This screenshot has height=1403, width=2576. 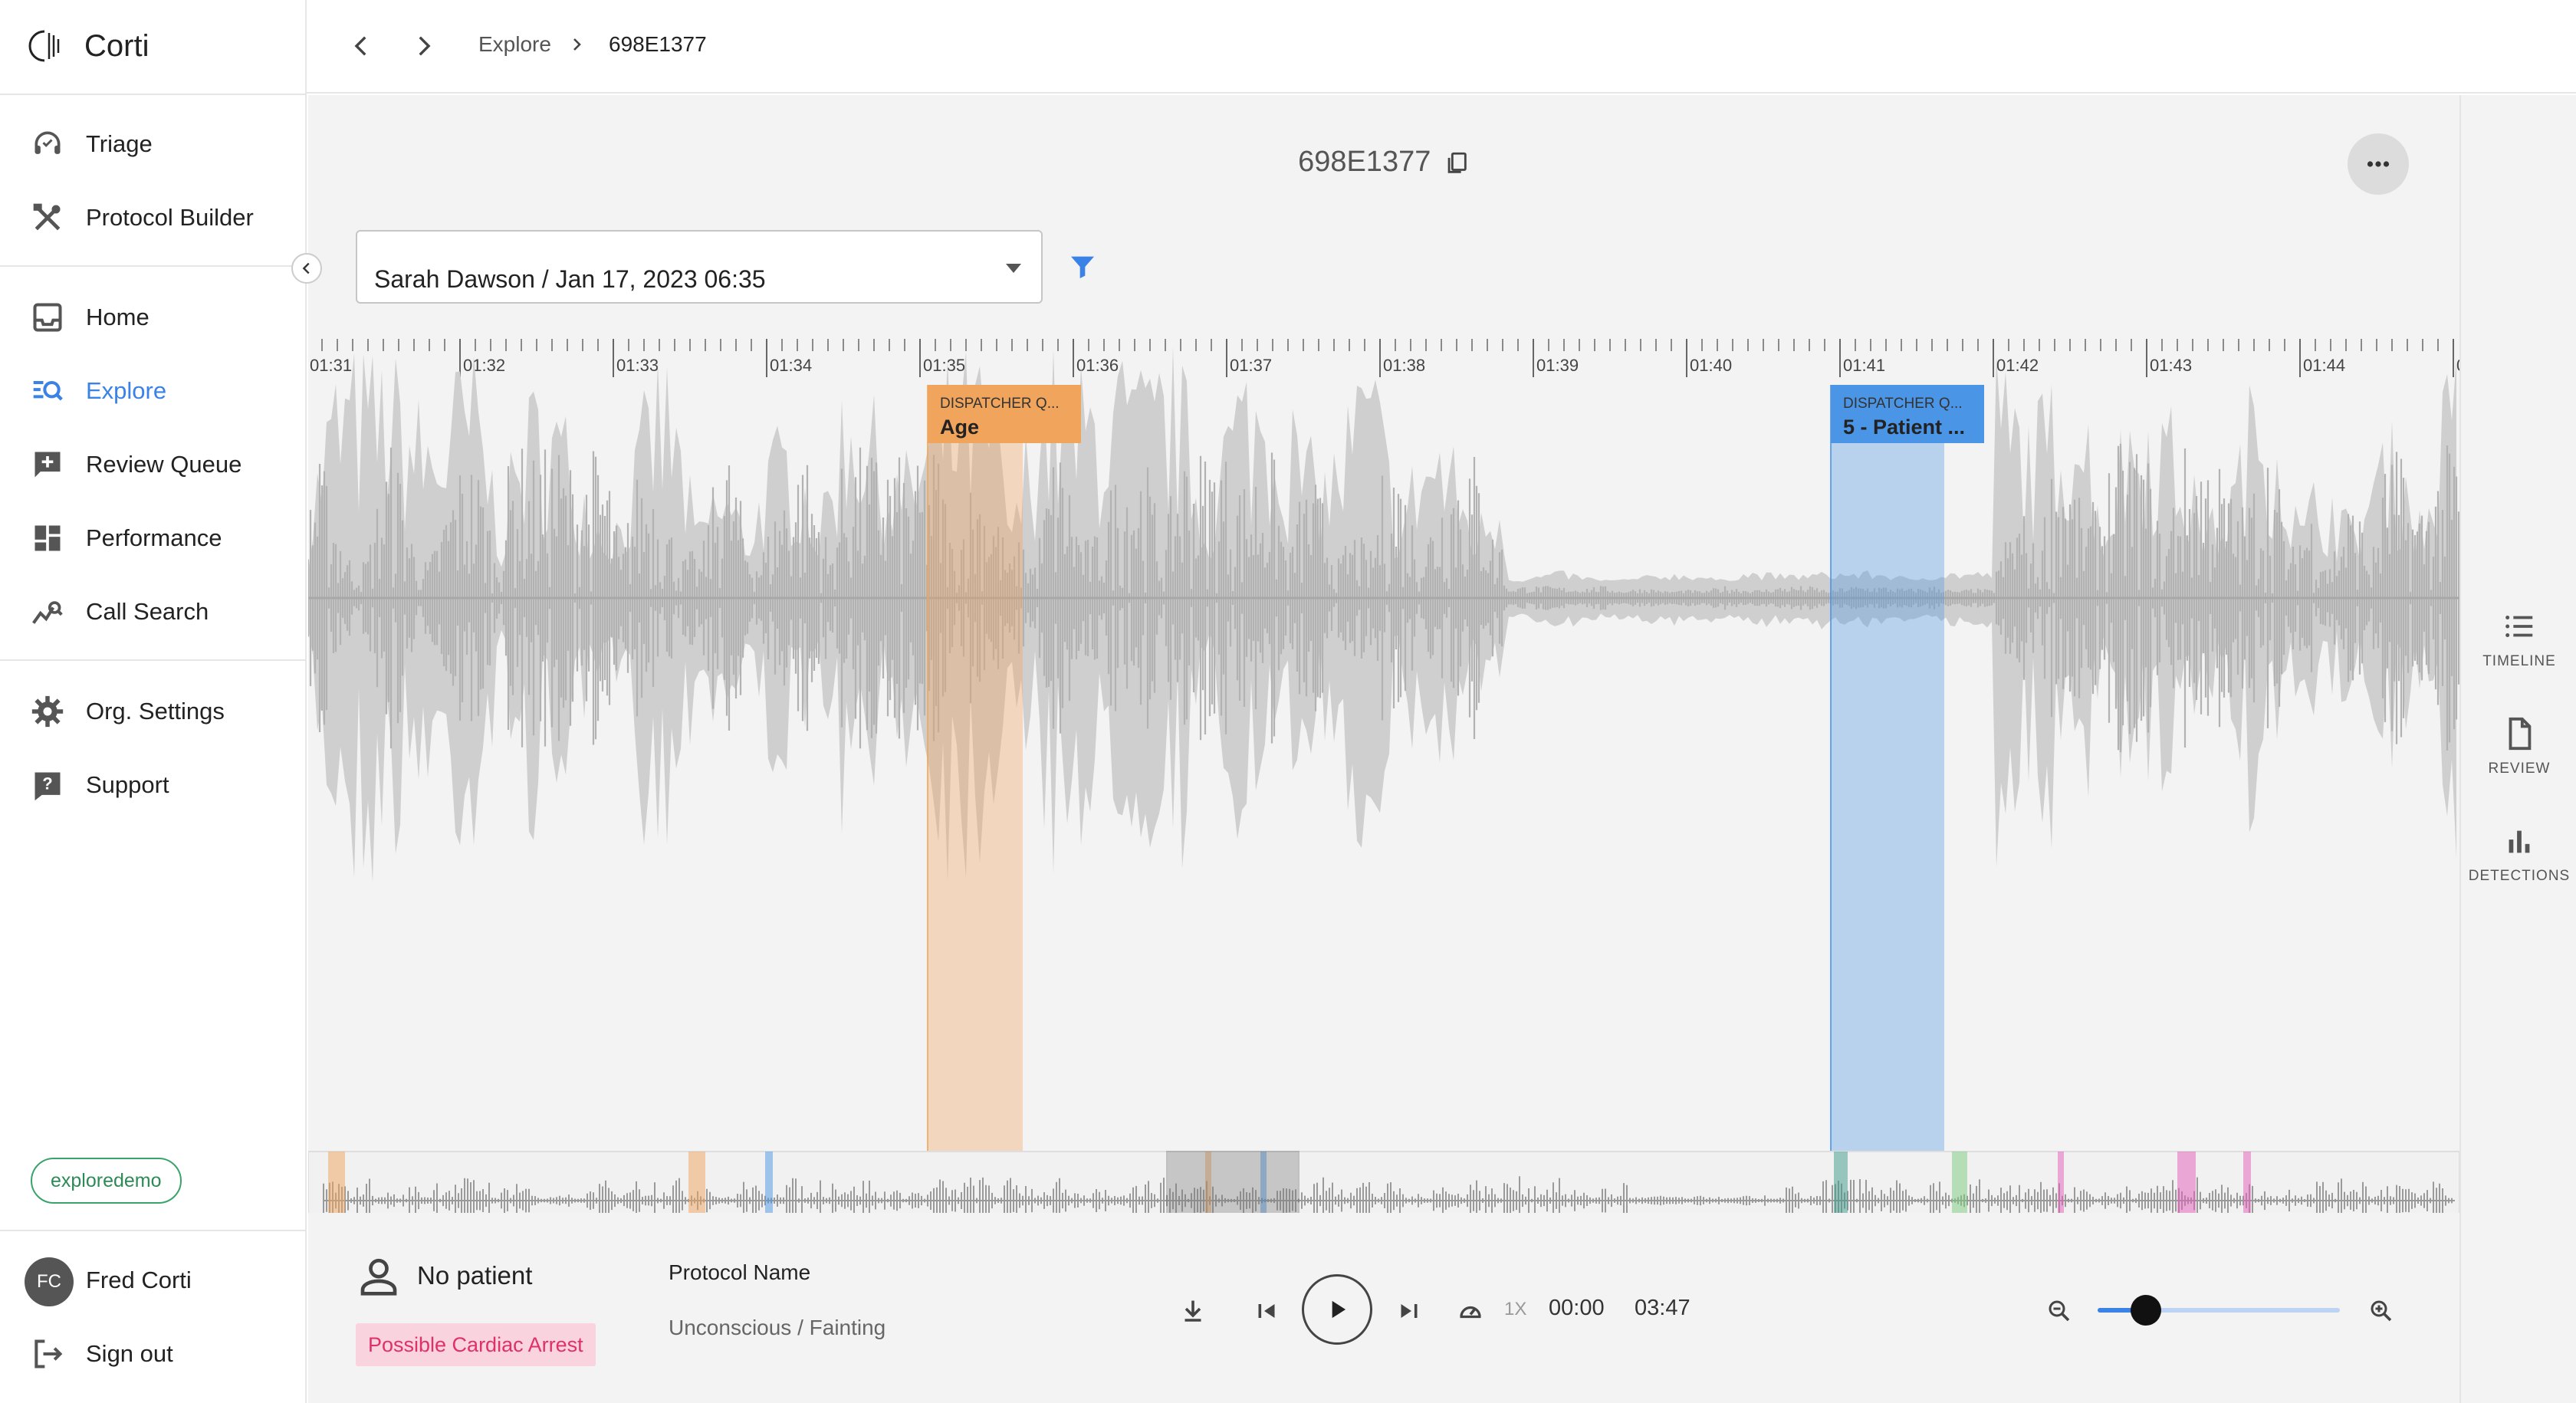 What do you see at coordinates (48, 465) in the screenshot?
I see `review-queue-icon` at bounding box center [48, 465].